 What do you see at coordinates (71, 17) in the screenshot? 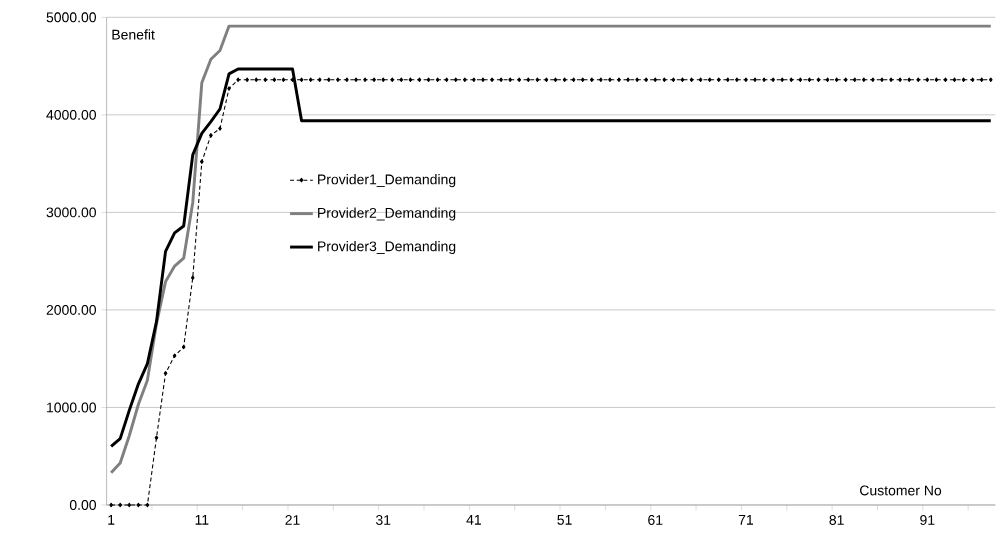
I see `y-tick-label: 5000.00` at bounding box center [71, 17].